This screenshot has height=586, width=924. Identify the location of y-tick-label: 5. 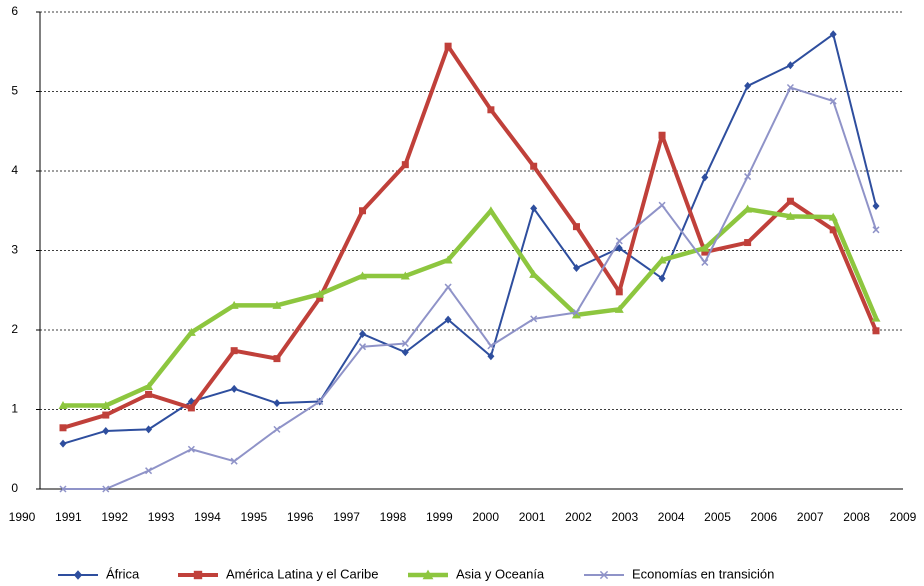
(14, 91).